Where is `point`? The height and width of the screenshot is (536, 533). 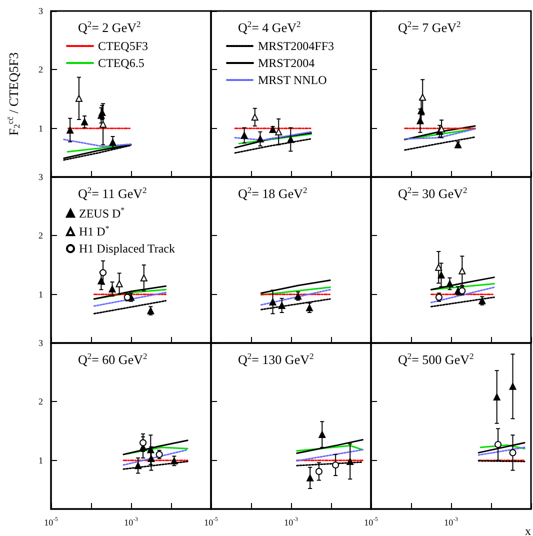
point is located at coordinates (272, 302).